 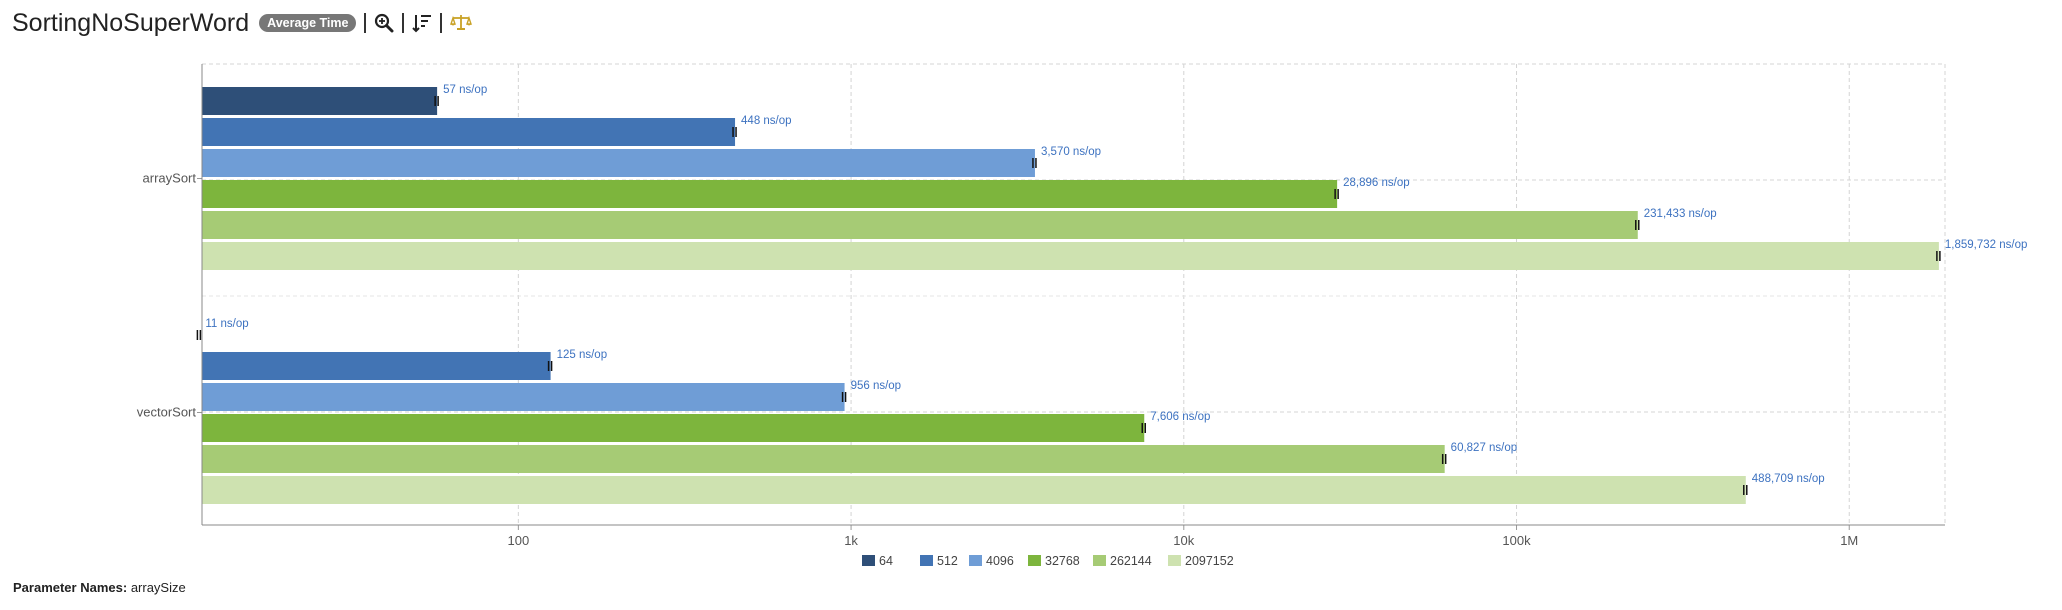 What do you see at coordinates (158, 587) in the screenshot?
I see `parameter-names-value: arraySize` at bounding box center [158, 587].